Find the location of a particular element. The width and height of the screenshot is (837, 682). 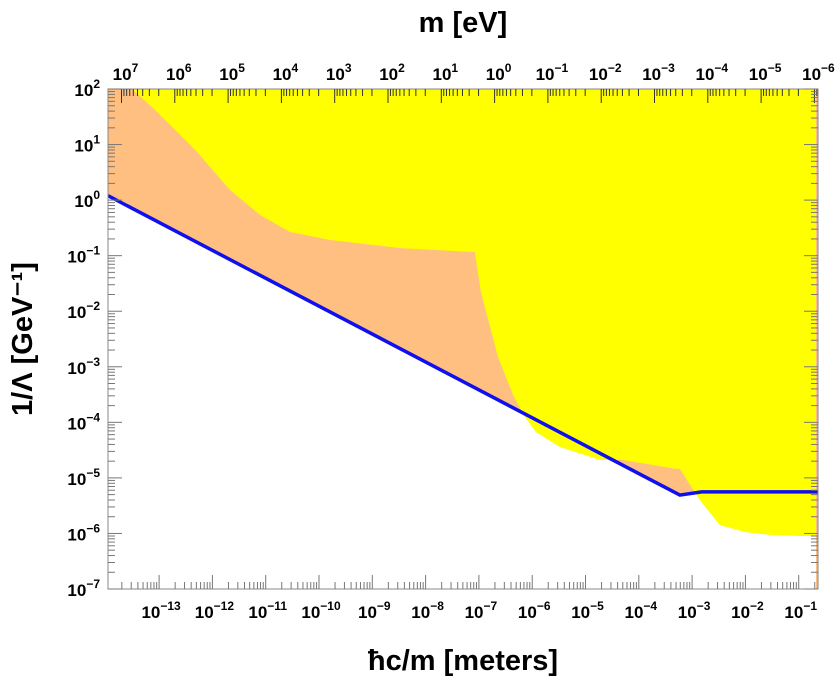

tick-exponent: −13 is located at coordinates (170, 606).